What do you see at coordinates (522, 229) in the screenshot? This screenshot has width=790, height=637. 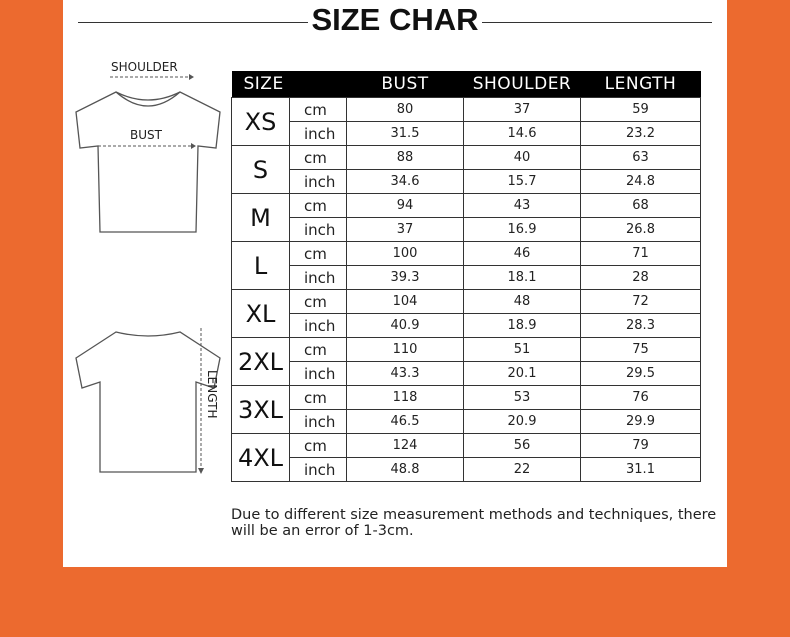 I see `value-cell: 16.9` at bounding box center [522, 229].